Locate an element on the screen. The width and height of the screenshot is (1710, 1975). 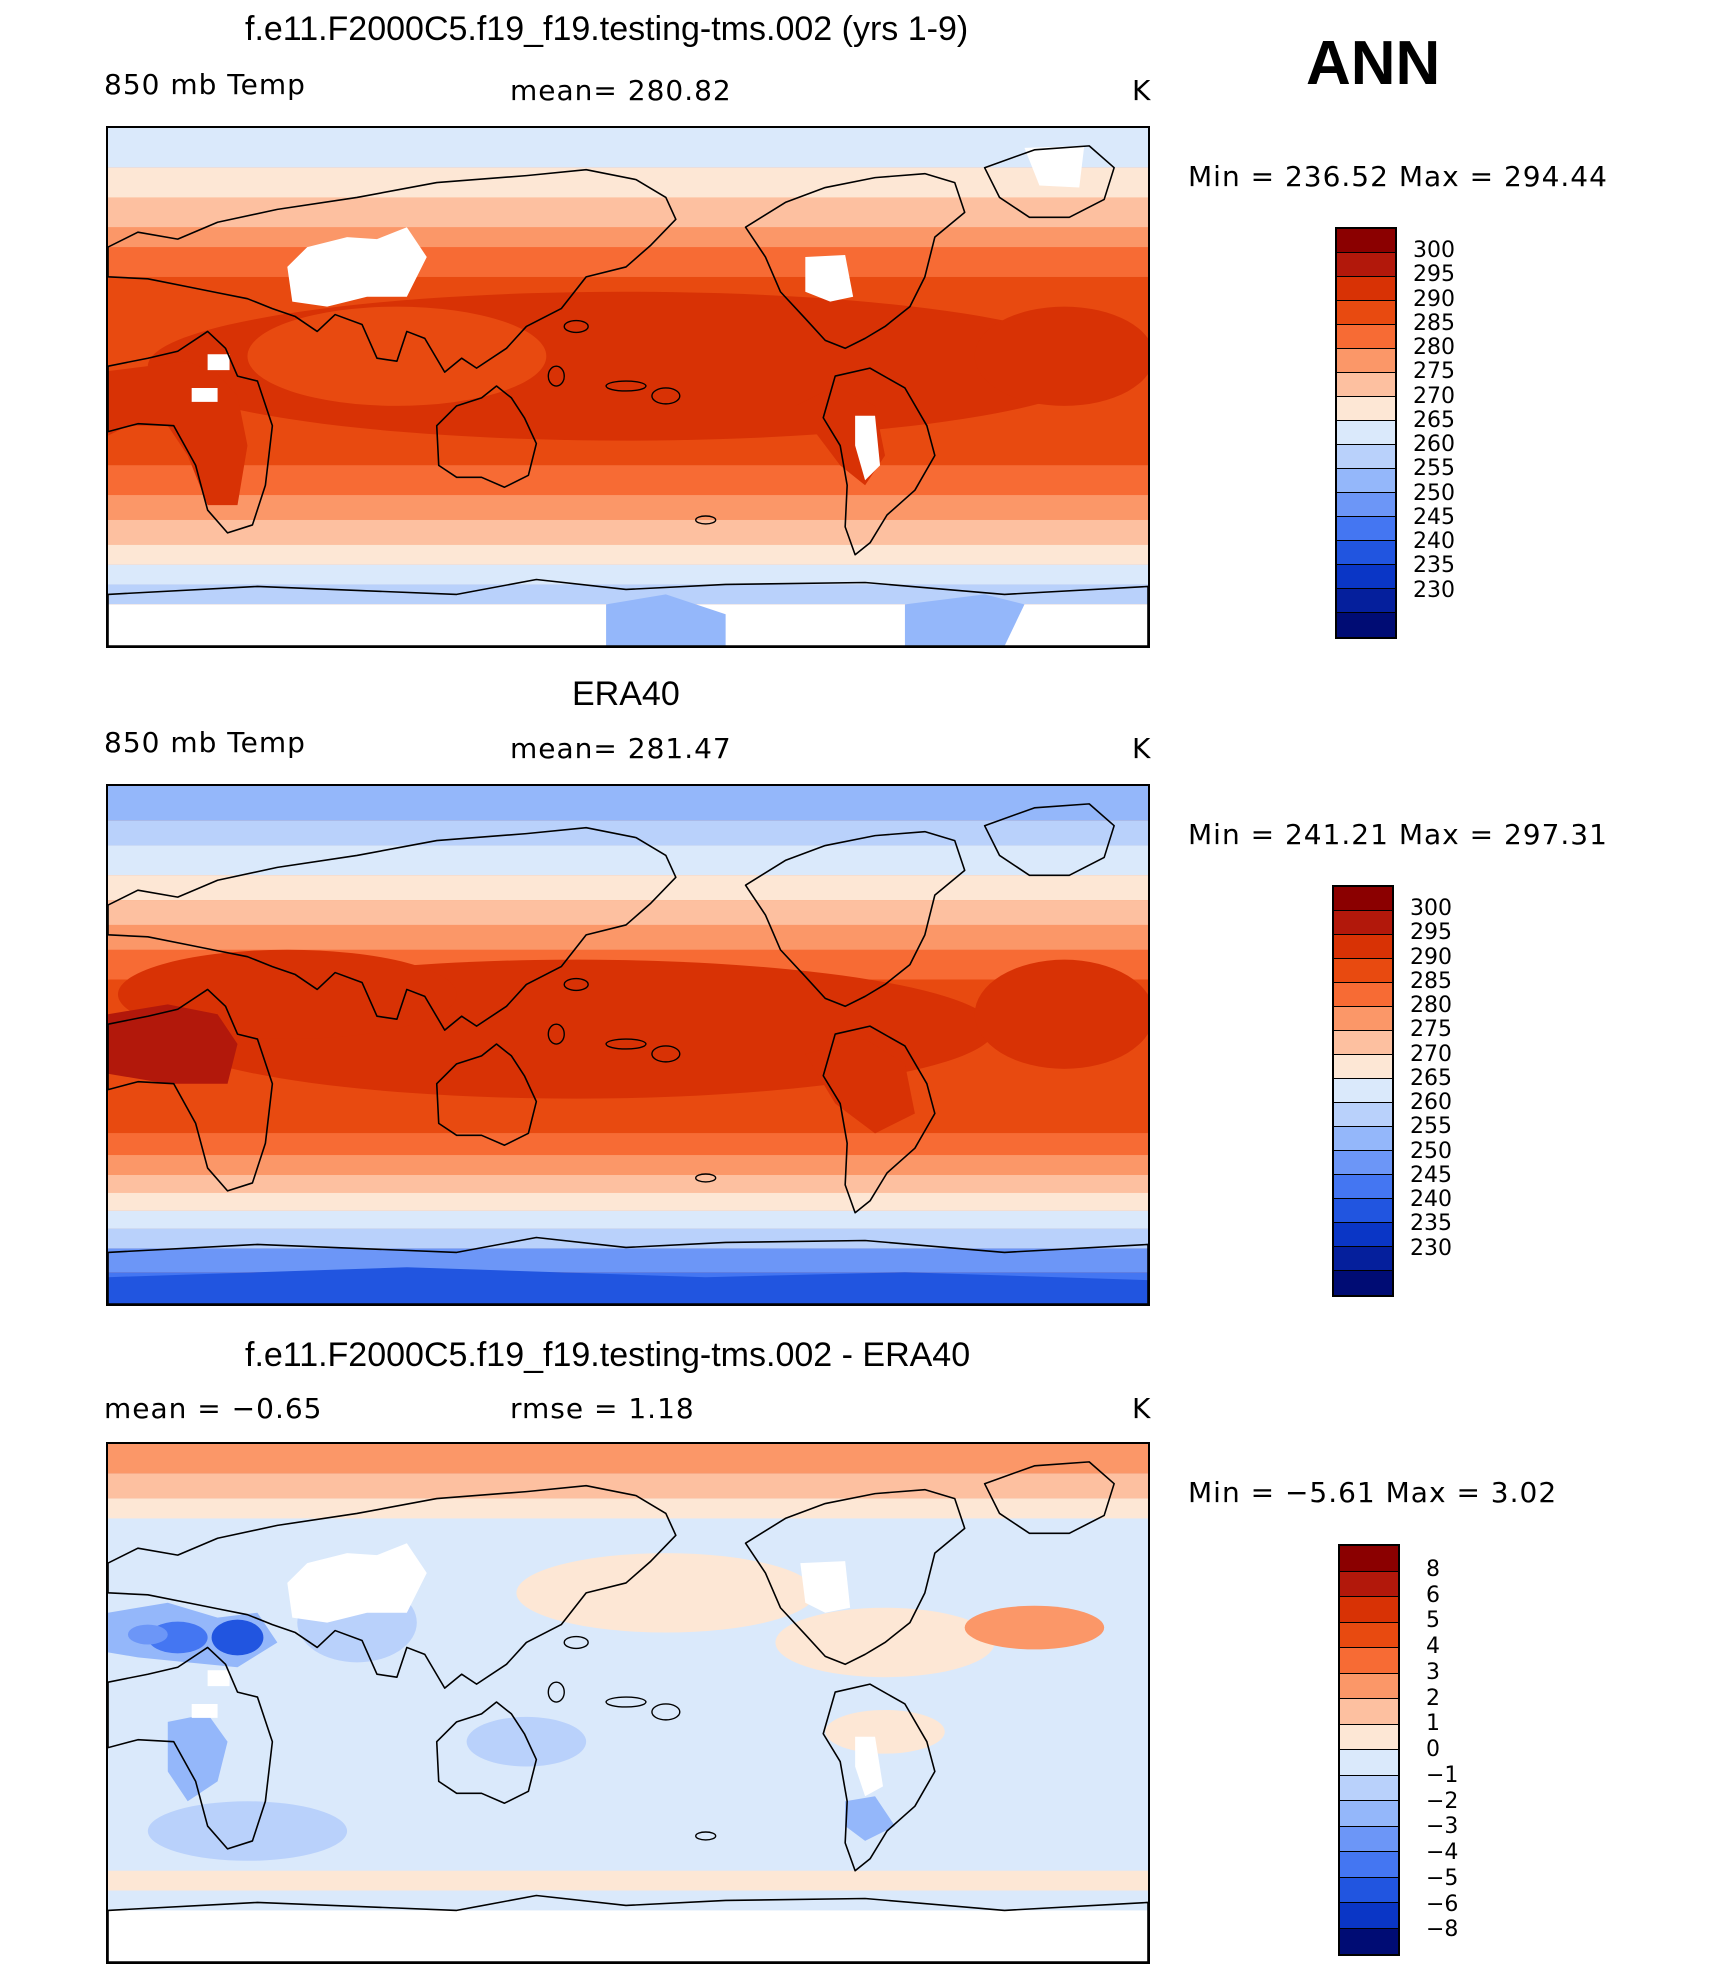
colorbar-label: −6 is located at coordinates (1442, 1904).